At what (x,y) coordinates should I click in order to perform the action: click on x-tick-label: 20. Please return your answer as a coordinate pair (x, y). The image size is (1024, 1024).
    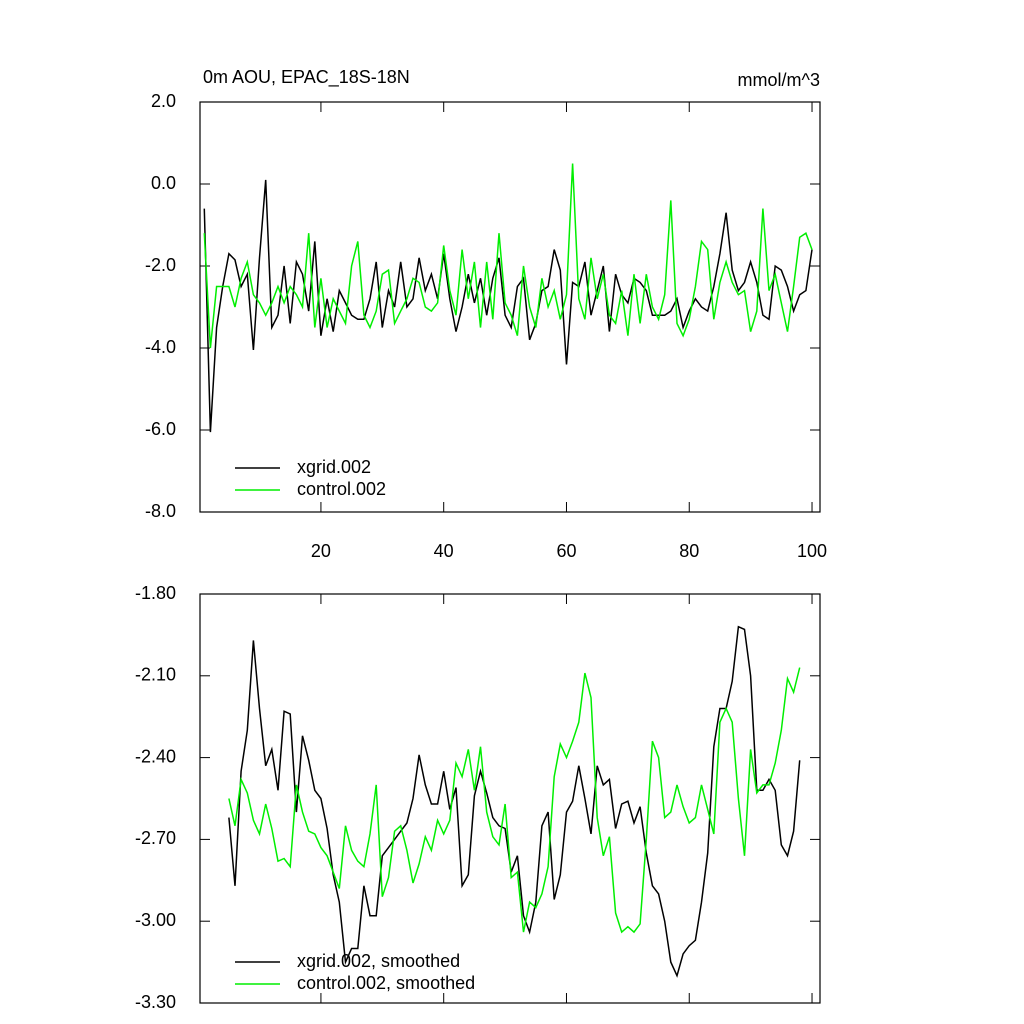
    Looking at the image, I should click on (321, 551).